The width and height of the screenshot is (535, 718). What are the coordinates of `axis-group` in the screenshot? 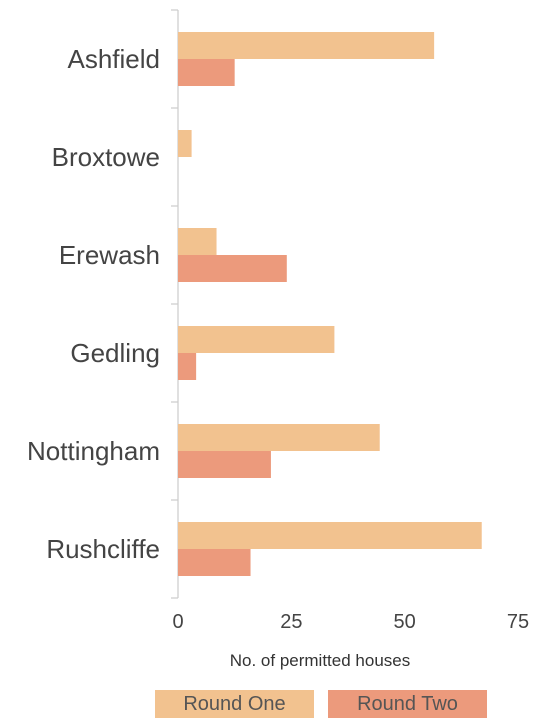 It's located at (175, 304).